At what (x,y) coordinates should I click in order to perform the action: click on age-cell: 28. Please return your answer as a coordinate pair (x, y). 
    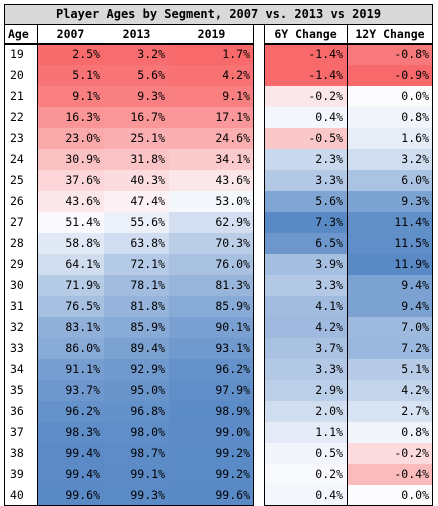
    Looking at the image, I should click on (20, 243).